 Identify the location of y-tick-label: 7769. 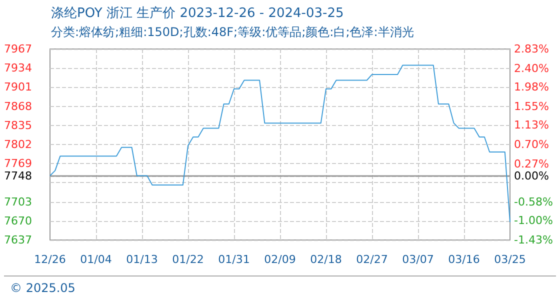
(18, 163).